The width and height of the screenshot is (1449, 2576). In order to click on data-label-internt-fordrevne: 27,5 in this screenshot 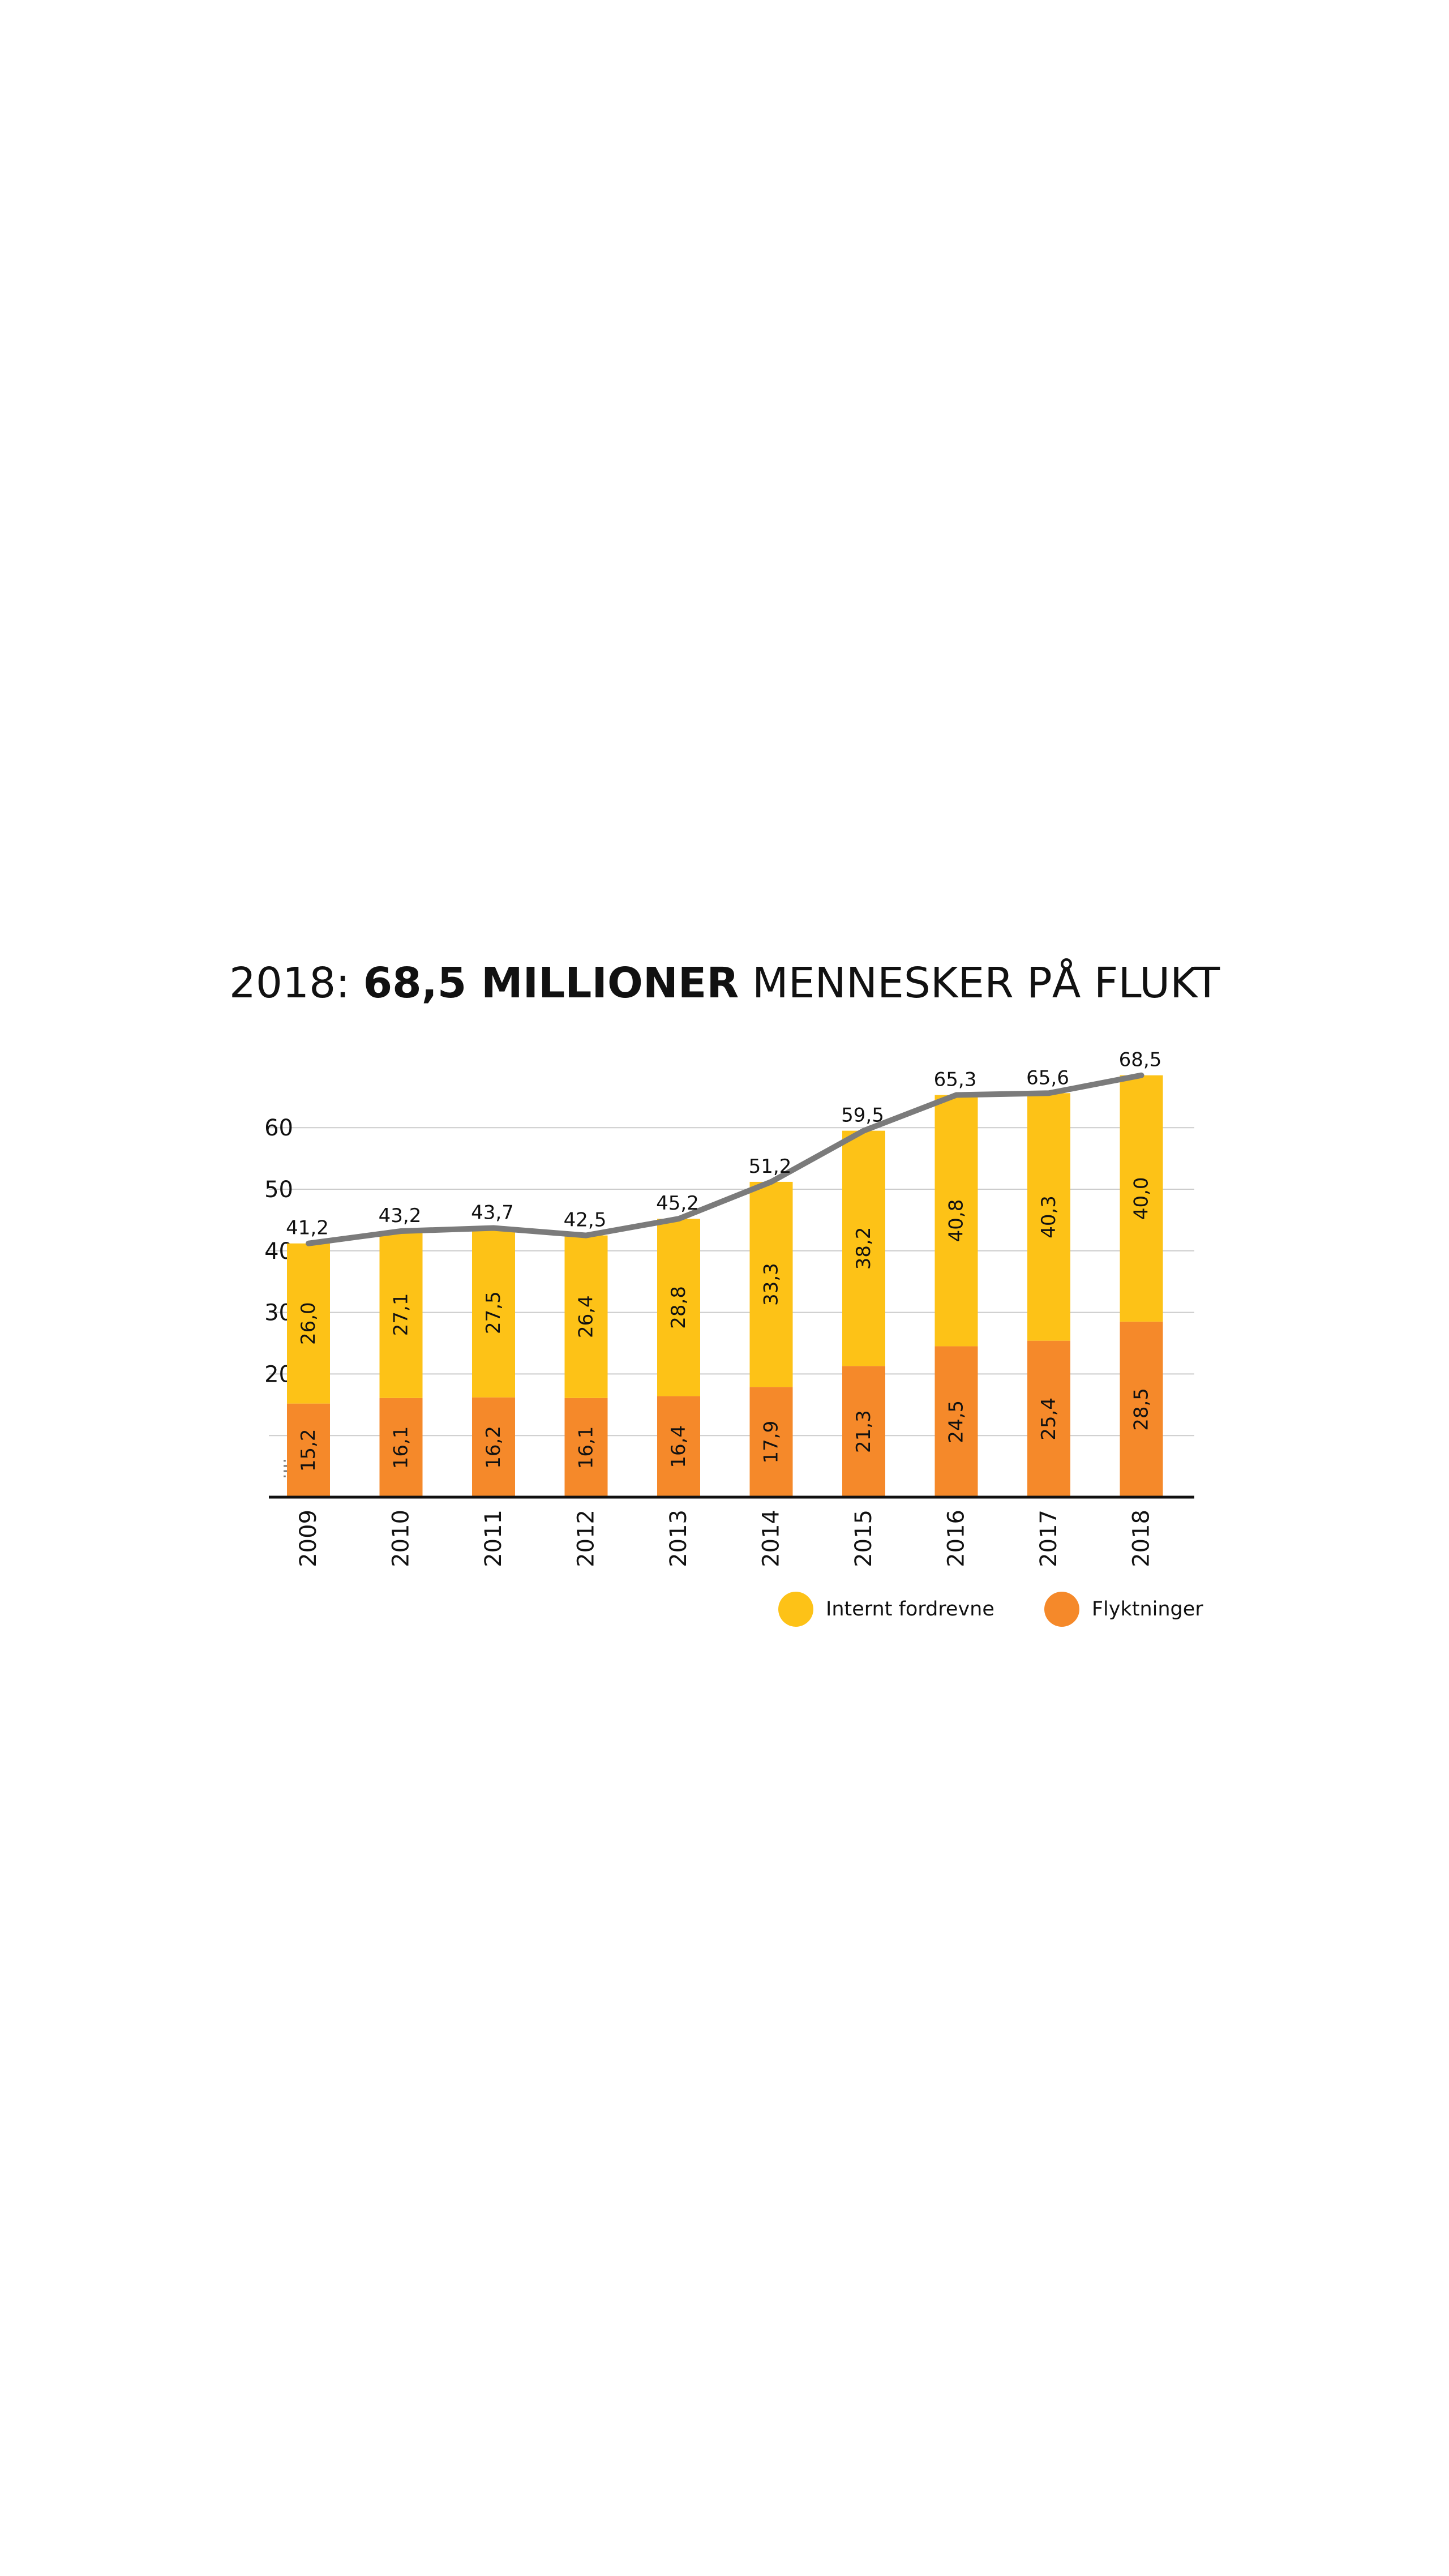, I will do `click(493, 1312)`.